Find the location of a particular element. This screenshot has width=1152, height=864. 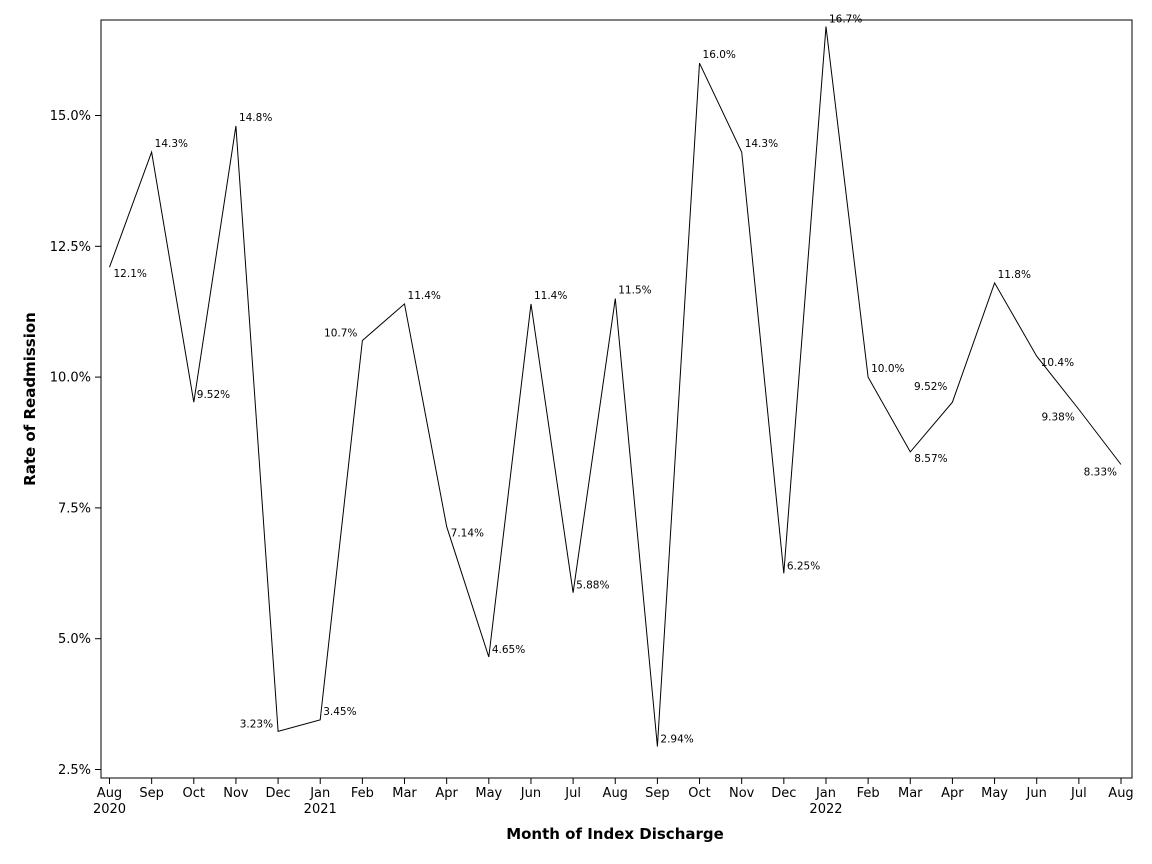

y-tick-label: 15.0% is located at coordinates (70, 116).